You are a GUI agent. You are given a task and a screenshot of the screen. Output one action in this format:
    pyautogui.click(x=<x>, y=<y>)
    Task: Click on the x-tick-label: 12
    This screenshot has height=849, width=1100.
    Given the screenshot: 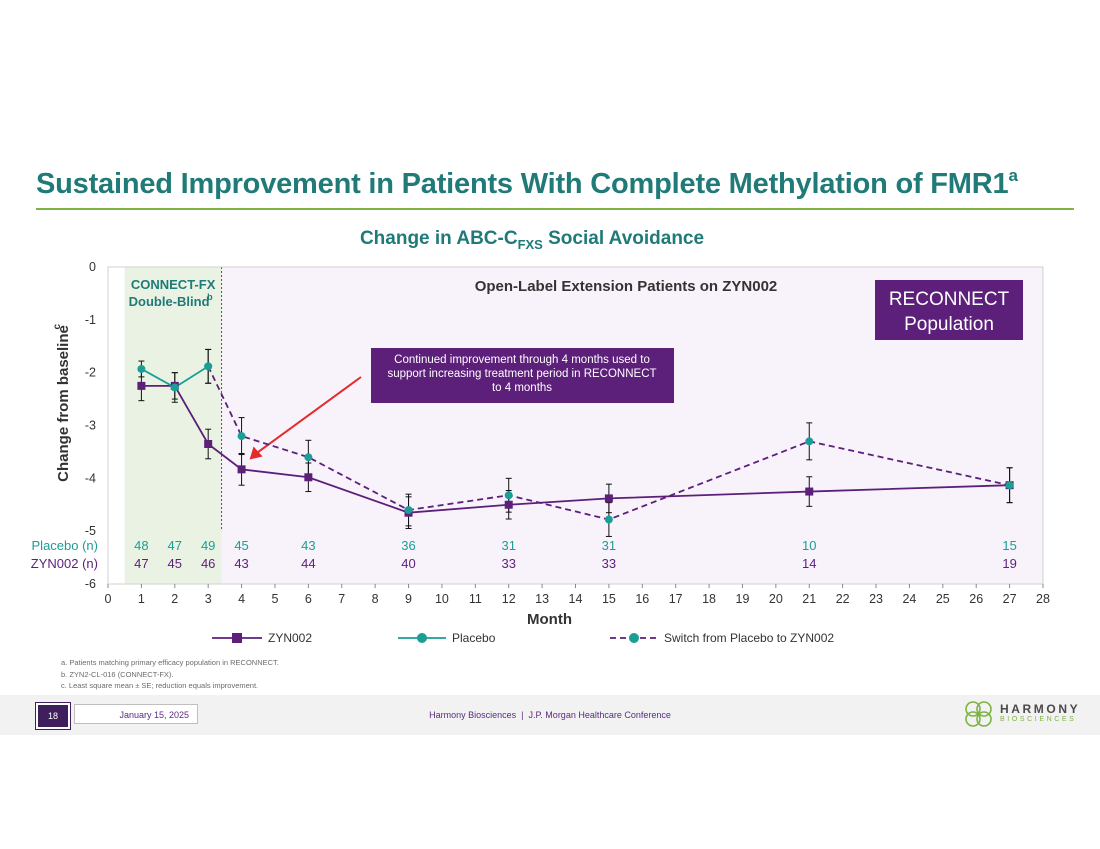 What is the action you would take?
    pyautogui.click(x=509, y=599)
    